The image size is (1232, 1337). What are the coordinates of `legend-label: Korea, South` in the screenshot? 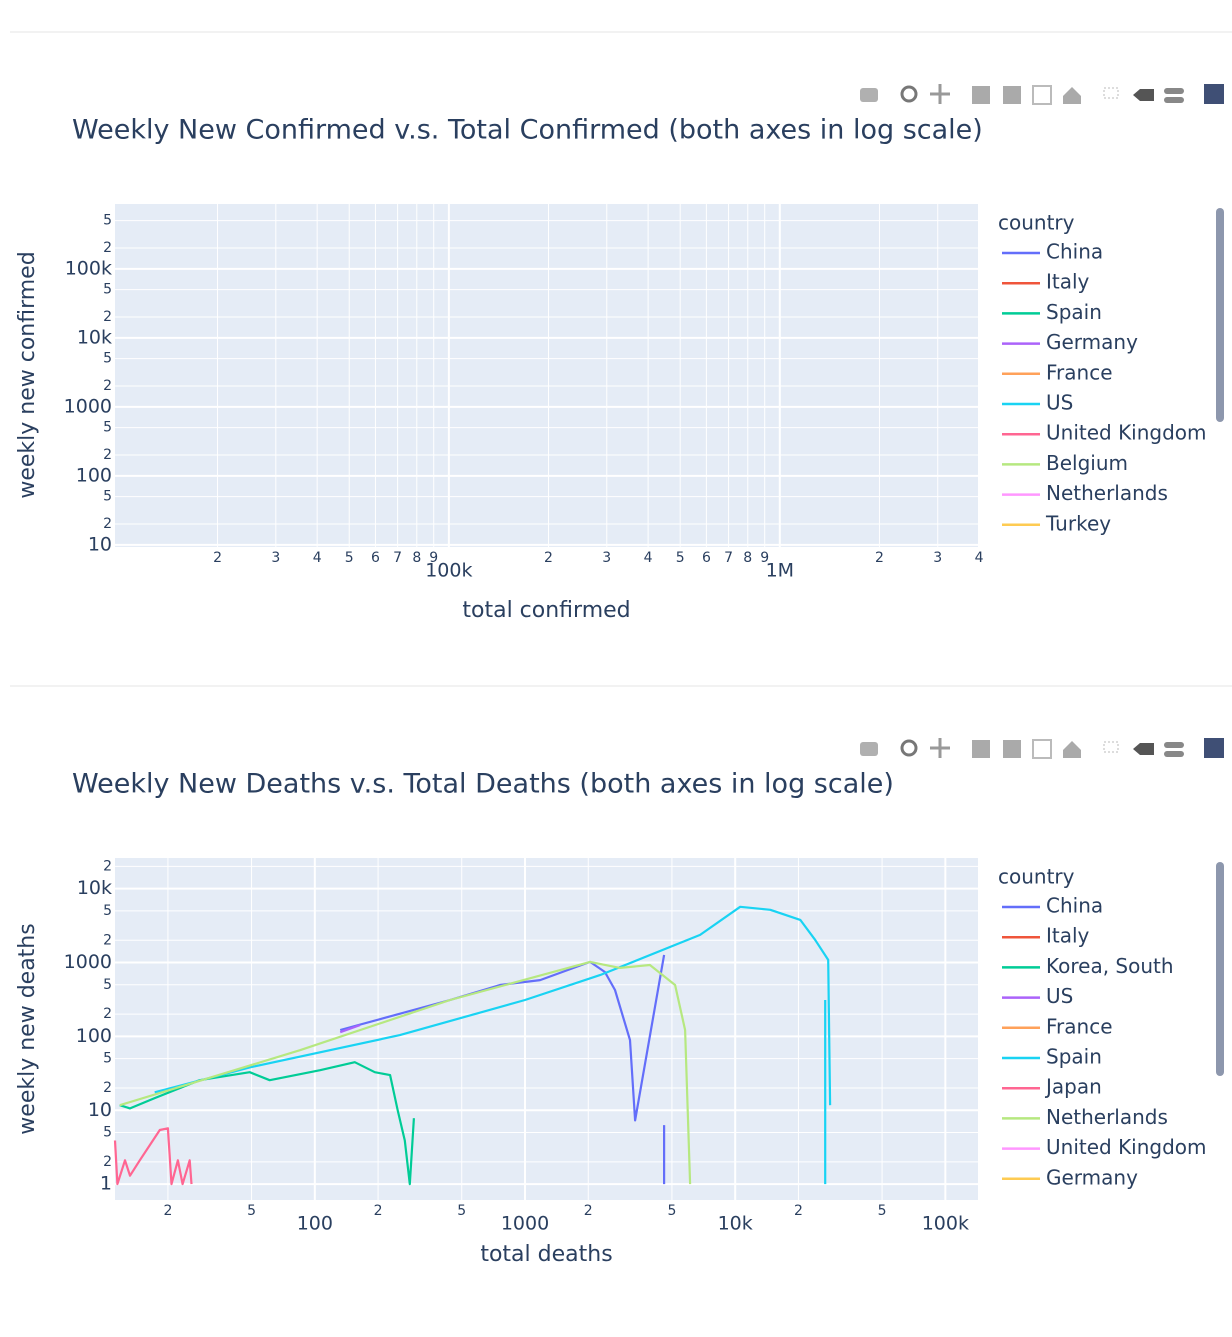 It's located at (1110, 966).